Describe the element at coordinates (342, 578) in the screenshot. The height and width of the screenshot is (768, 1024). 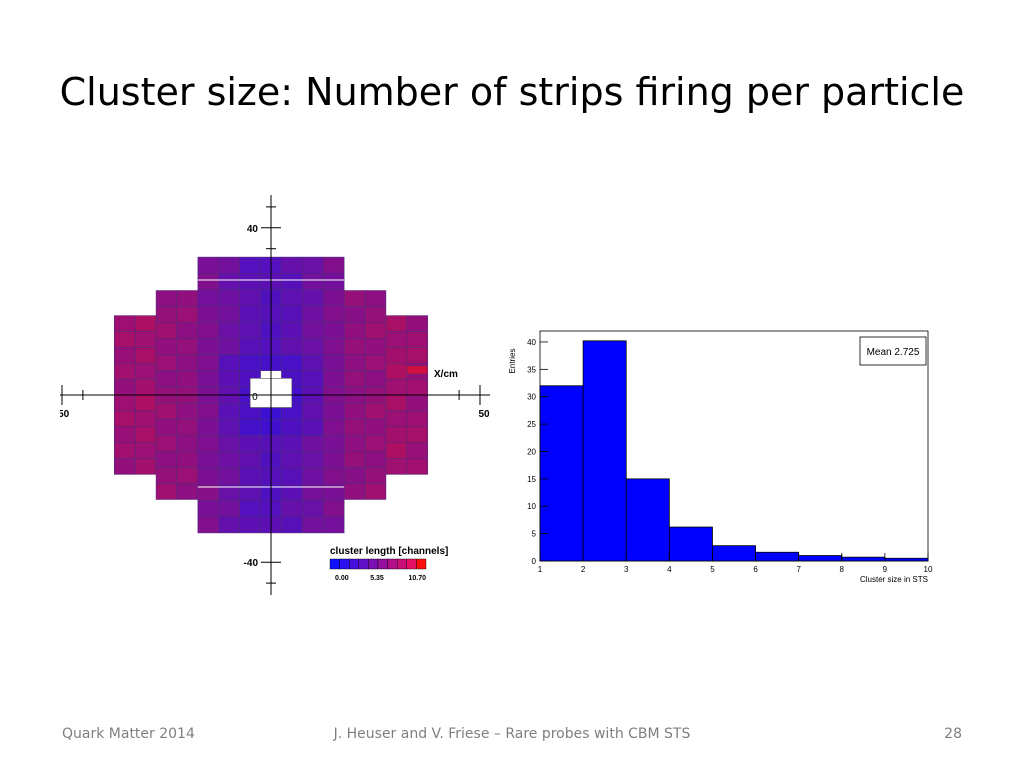
I see `colorbar-tick-label: 0.00` at that location.